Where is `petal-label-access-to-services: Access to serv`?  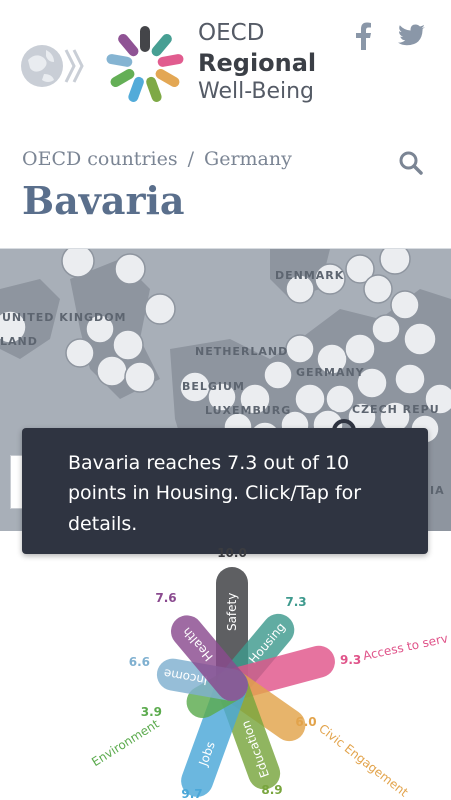 petal-label-access-to-services: Access to serv is located at coordinates (405, 647).